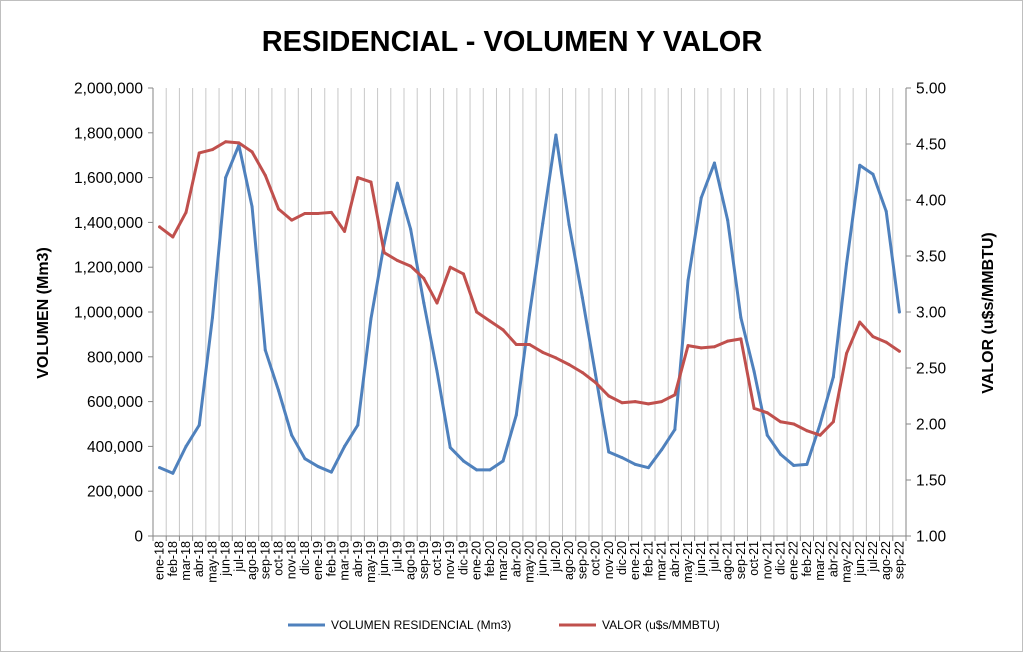 The height and width of the screenshot is (652, 1023). Describe the element at coordinates (781, 558) in the screenshot. I see `x-tick-label: dic-21` at that location.